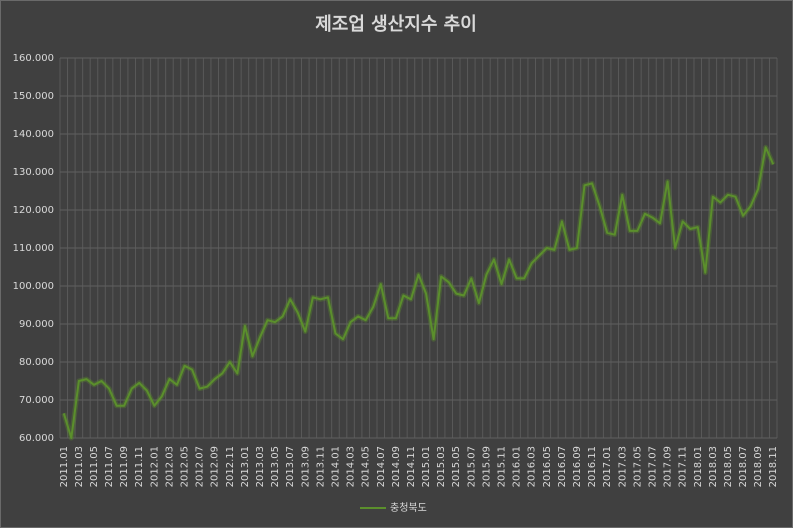 The height and width of the screenshot is (528, 793). What do you see at coordinates (260, 466) in the screenshot?
I see `x-tick-label: 2013.03` at bounding box center [260, 466].